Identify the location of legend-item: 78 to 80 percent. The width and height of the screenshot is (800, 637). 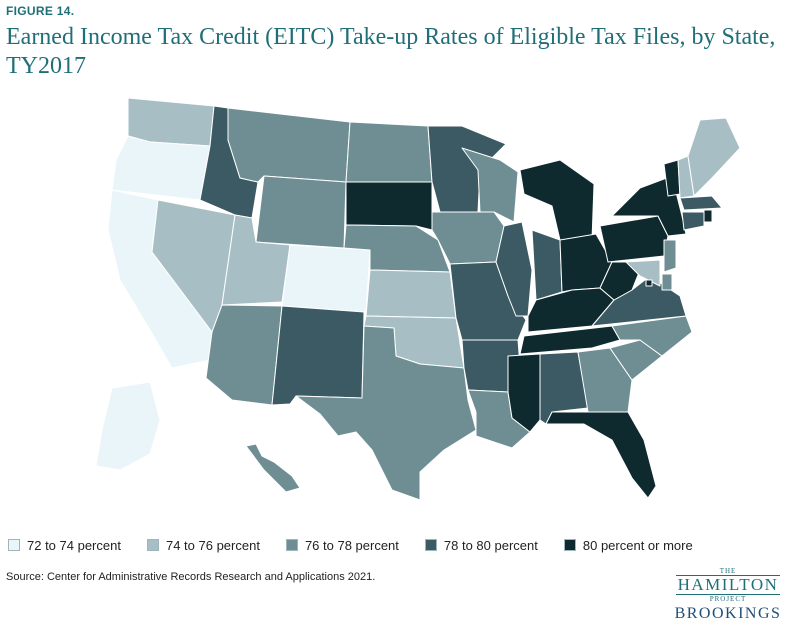
(481, 545).